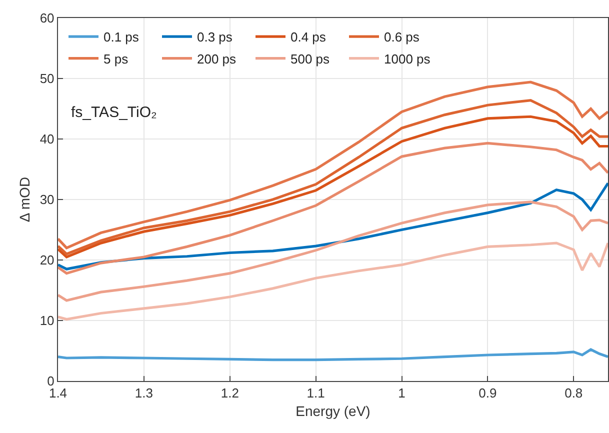 The width and height of the screenshot is (609, 433). What do you see at coordinates (402, 393) in the screenshot?
I see `x-tick-label: 1` at bounding box center [402, 393].